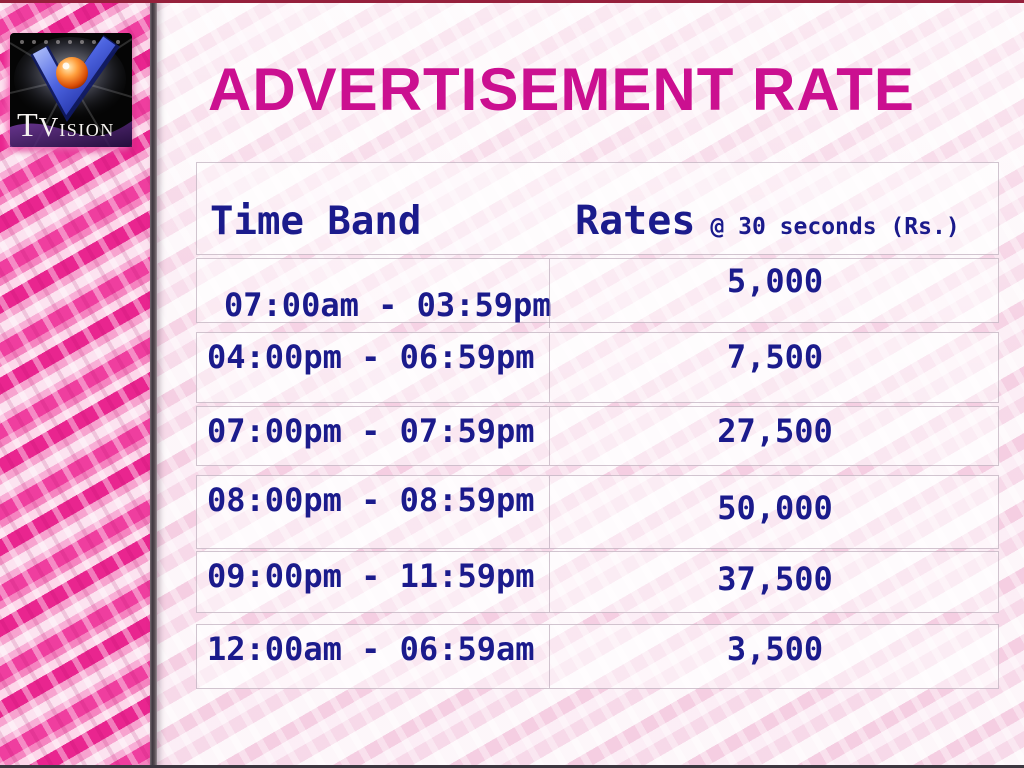 This screenshot has height=768, width=1024. What do you see at coordinates (773, 582) in the screenshot?
I see `rate-cell: 37,500` at bounding box center [773, 582].